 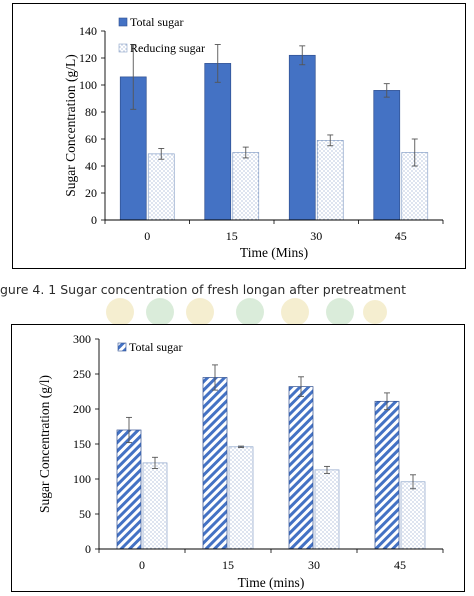 I want to click on y-tick-label-4: 80, so click(x=91, y=112).